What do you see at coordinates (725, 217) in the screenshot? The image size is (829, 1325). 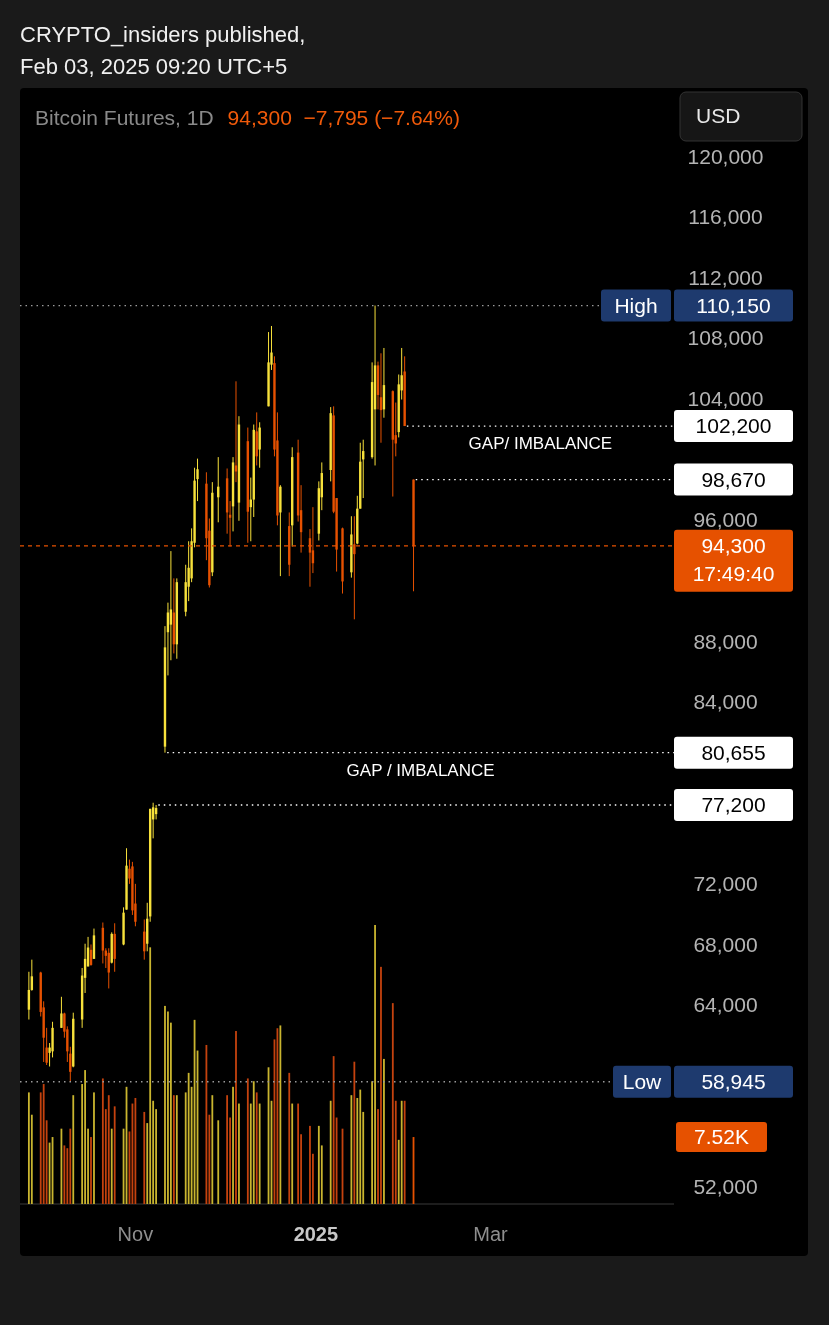 I see `y-tick-label: 116,000` at bounding box center [725, 217].